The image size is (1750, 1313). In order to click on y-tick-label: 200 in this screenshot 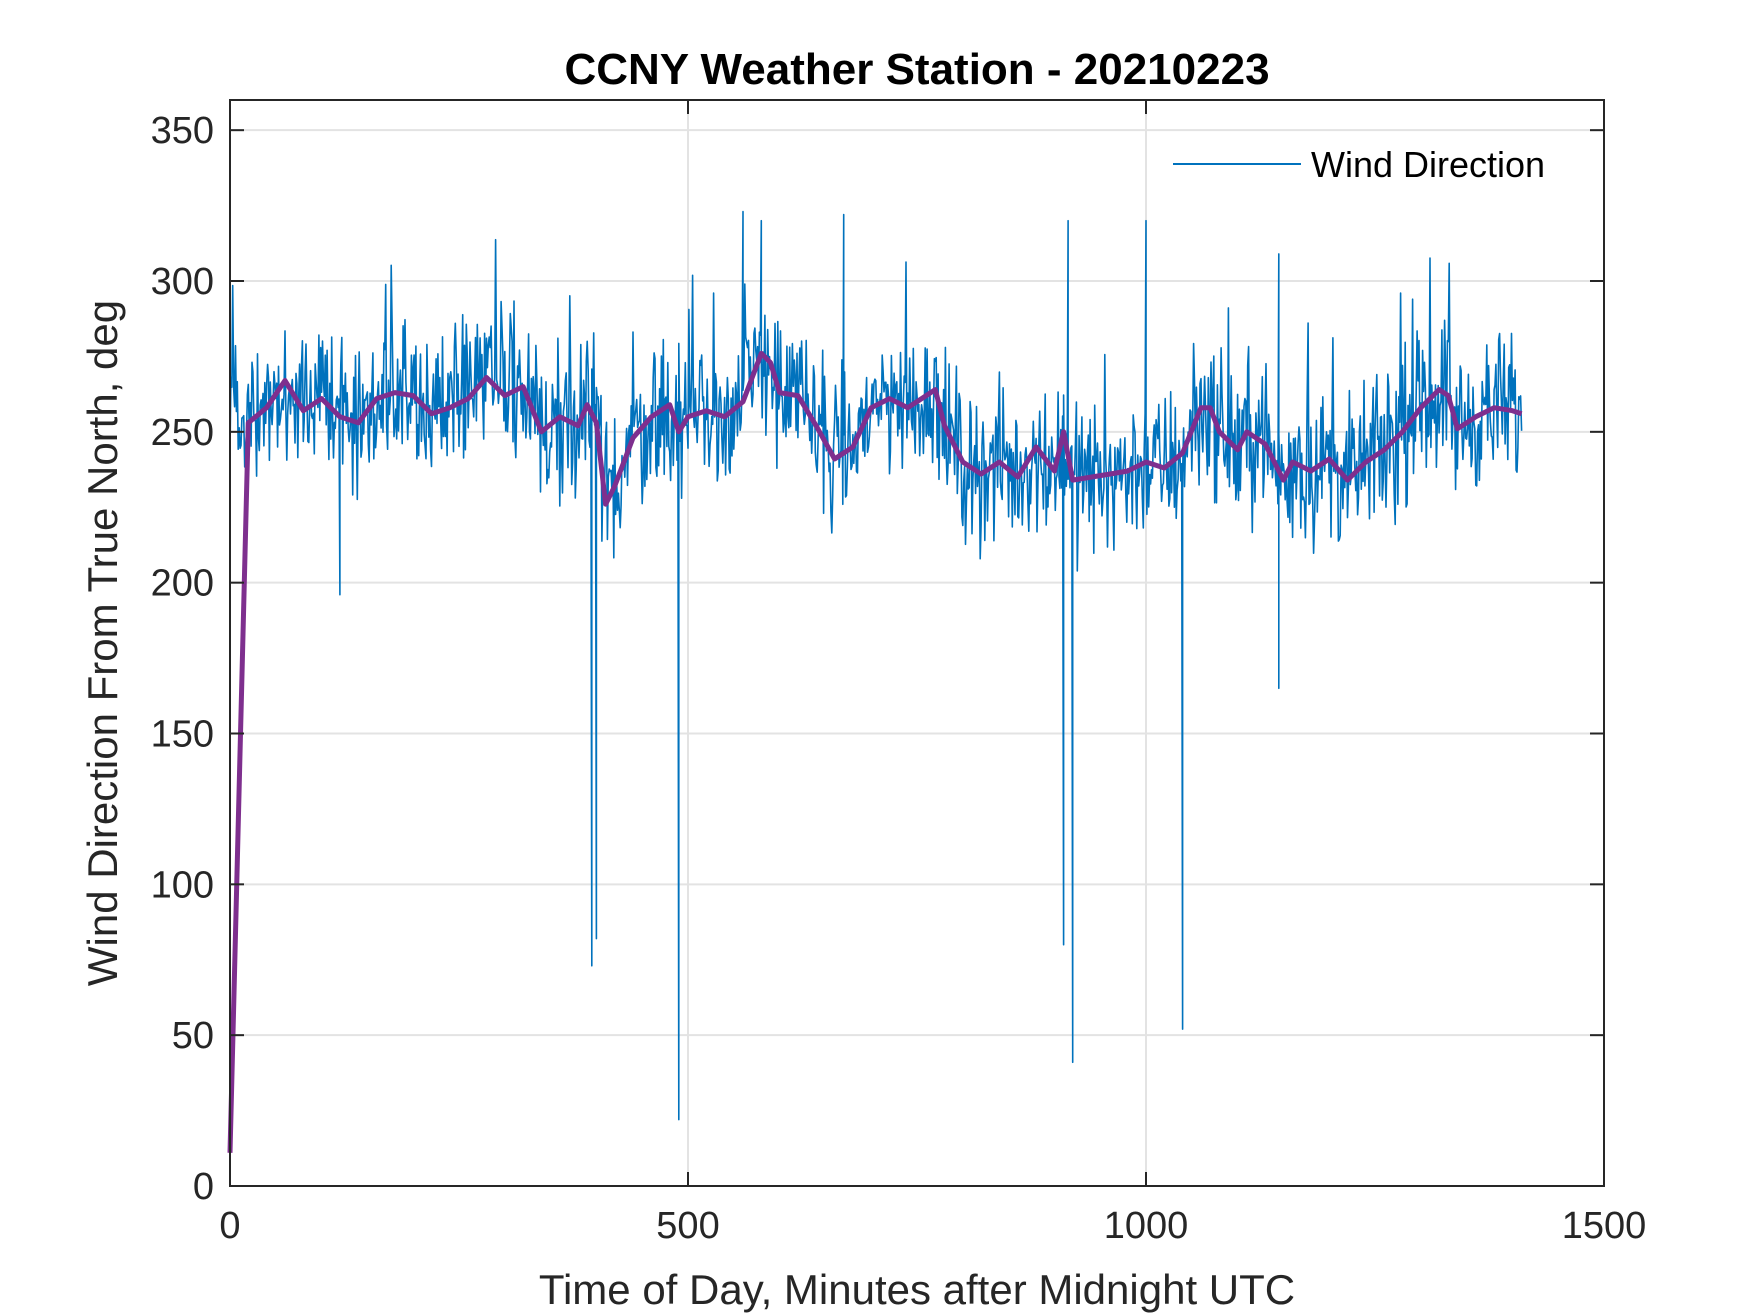, I will do `click(182, 584)`.